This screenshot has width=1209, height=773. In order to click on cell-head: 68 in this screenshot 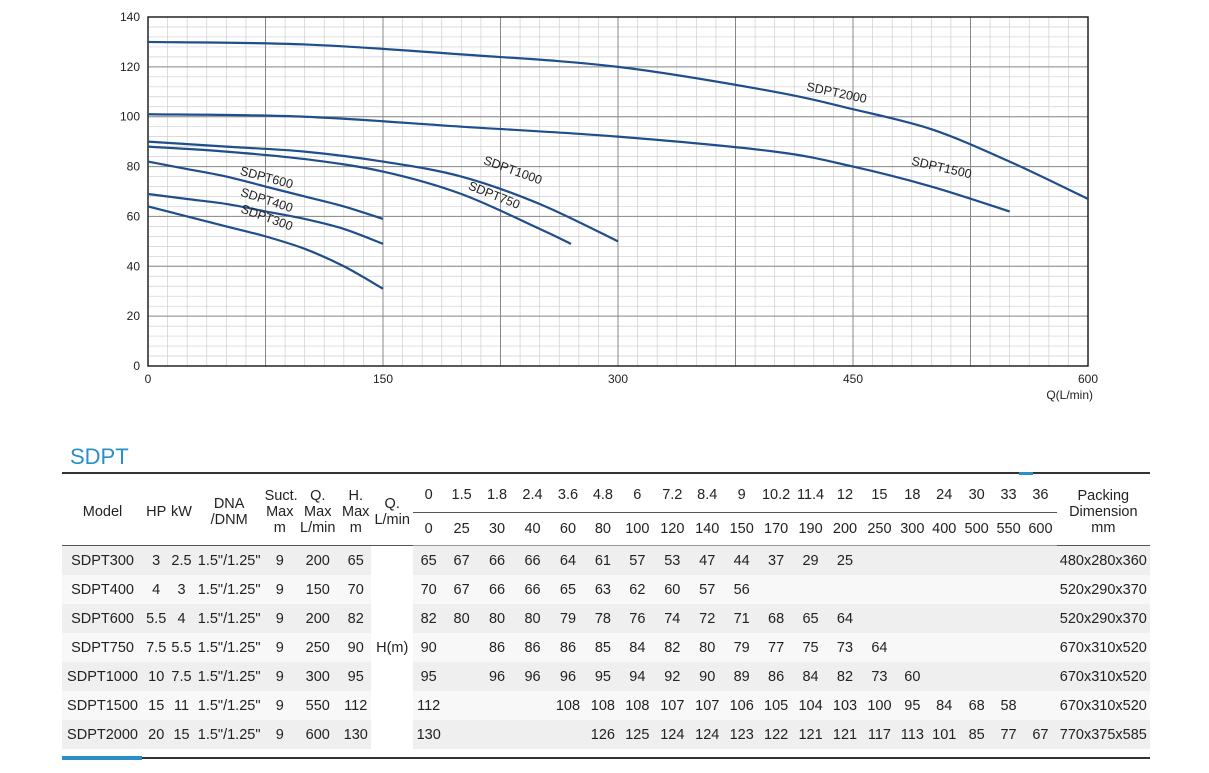, I will do `click(776, 618)`.